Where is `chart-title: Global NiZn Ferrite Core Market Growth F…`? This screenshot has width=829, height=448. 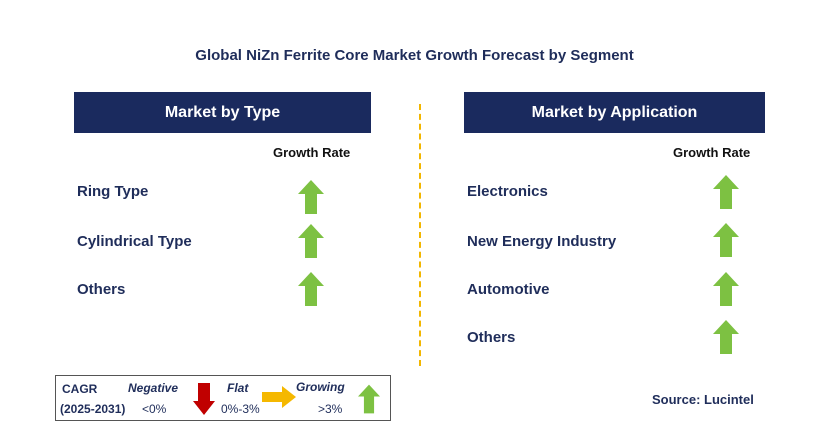
chart-title: Global NiZn Ferrite Core Market Growth F… is located at coordinates (414, 55).